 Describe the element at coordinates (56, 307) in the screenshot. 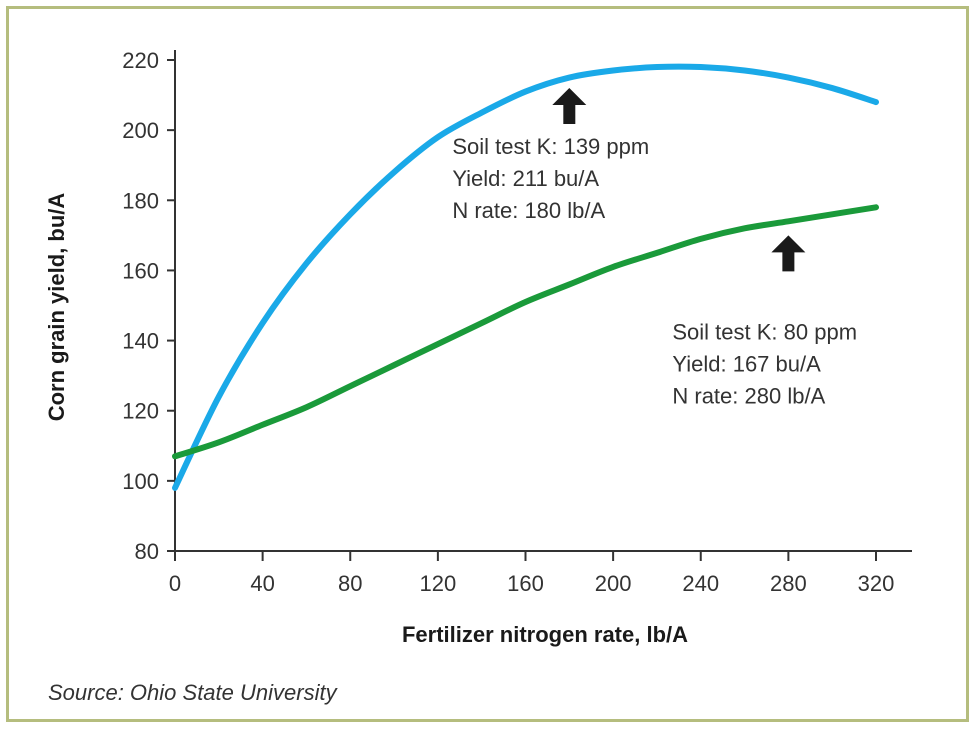

I see `y-axis-title: Corn grain yield, bu/A` at that location.